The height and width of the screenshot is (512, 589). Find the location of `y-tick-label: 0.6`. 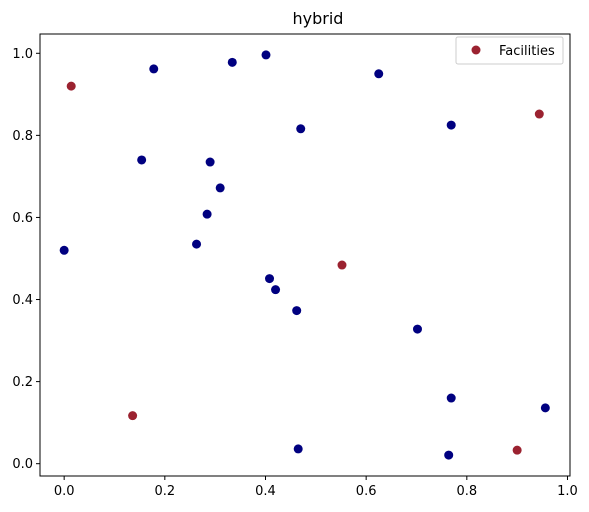

y-tick-label: 0.6 is located at coordinates (22, 218).